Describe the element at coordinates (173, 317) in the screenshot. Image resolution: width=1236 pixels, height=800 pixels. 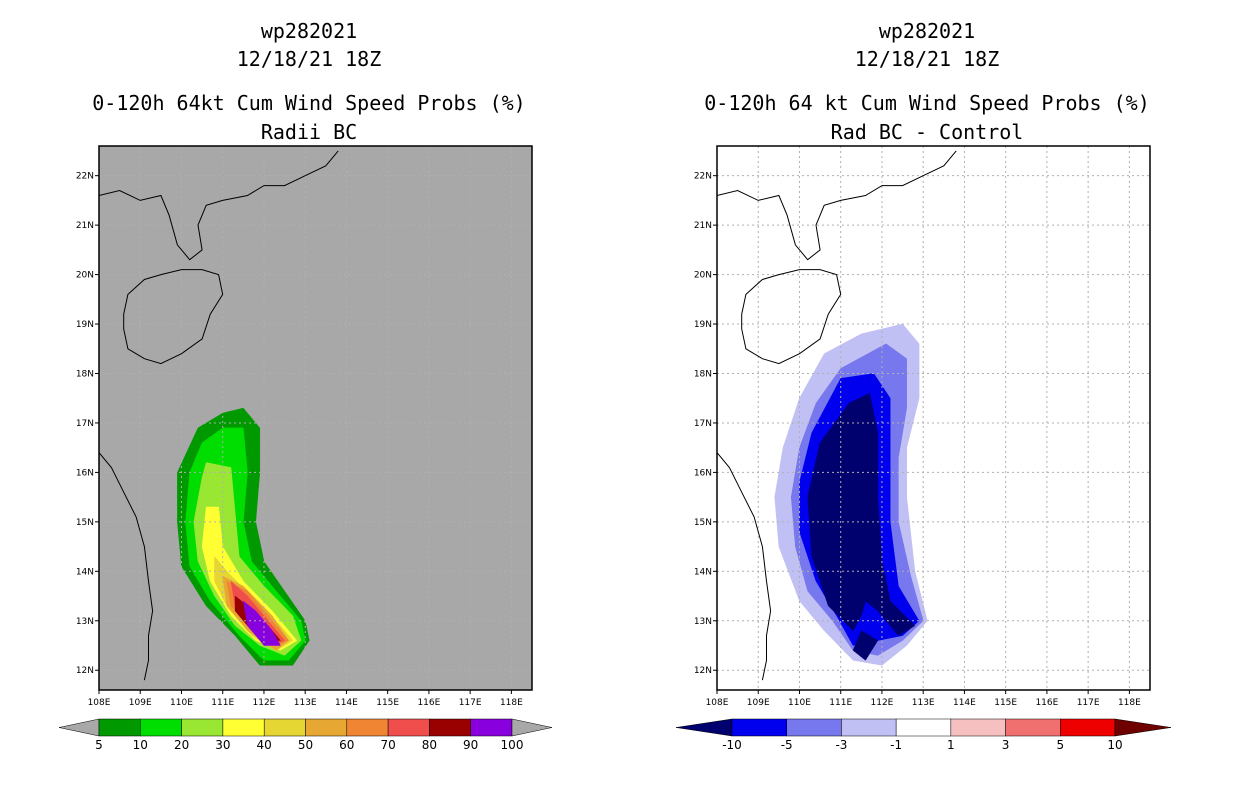
I see `coastline-hainan` at that location.